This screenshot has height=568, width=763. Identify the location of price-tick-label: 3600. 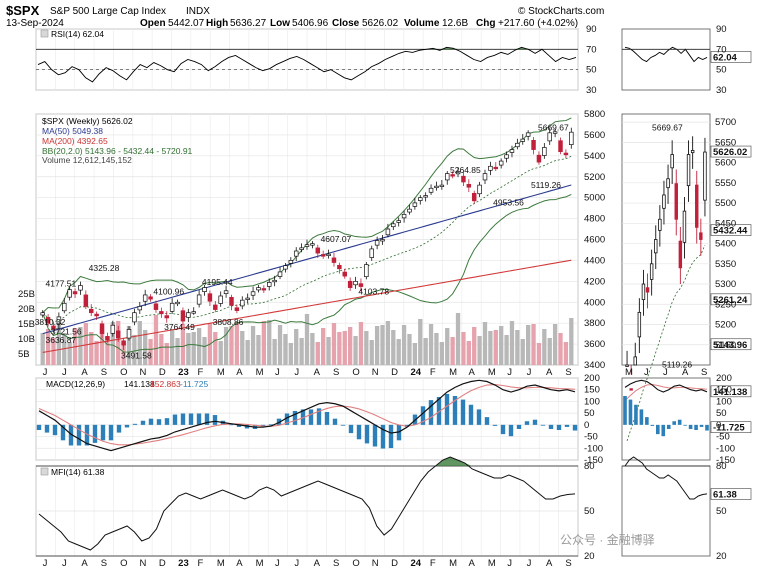
(594, 344).